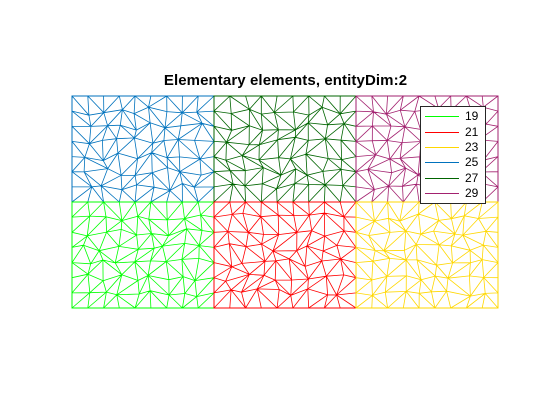  I want to click on legend-label: 23, so click(472, 146).